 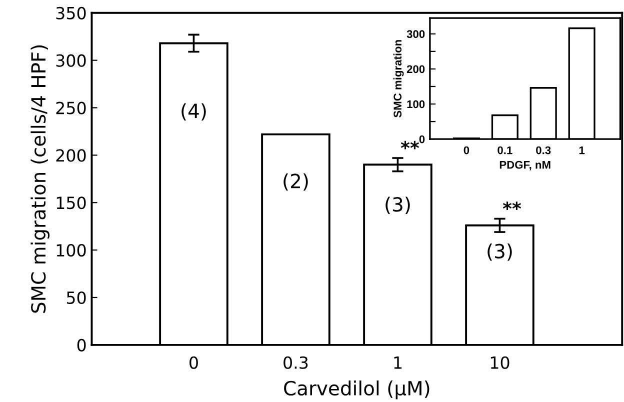 What do you see at coordinates (71, 108) in the screenshot?
I see `y-tick-label: 250` at bounding box center [71, 108].